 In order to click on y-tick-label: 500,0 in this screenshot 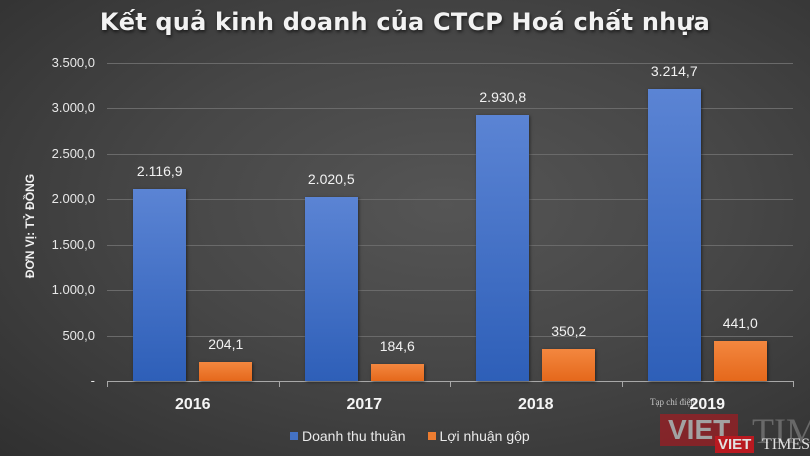, I will do `click(78, 335)`.